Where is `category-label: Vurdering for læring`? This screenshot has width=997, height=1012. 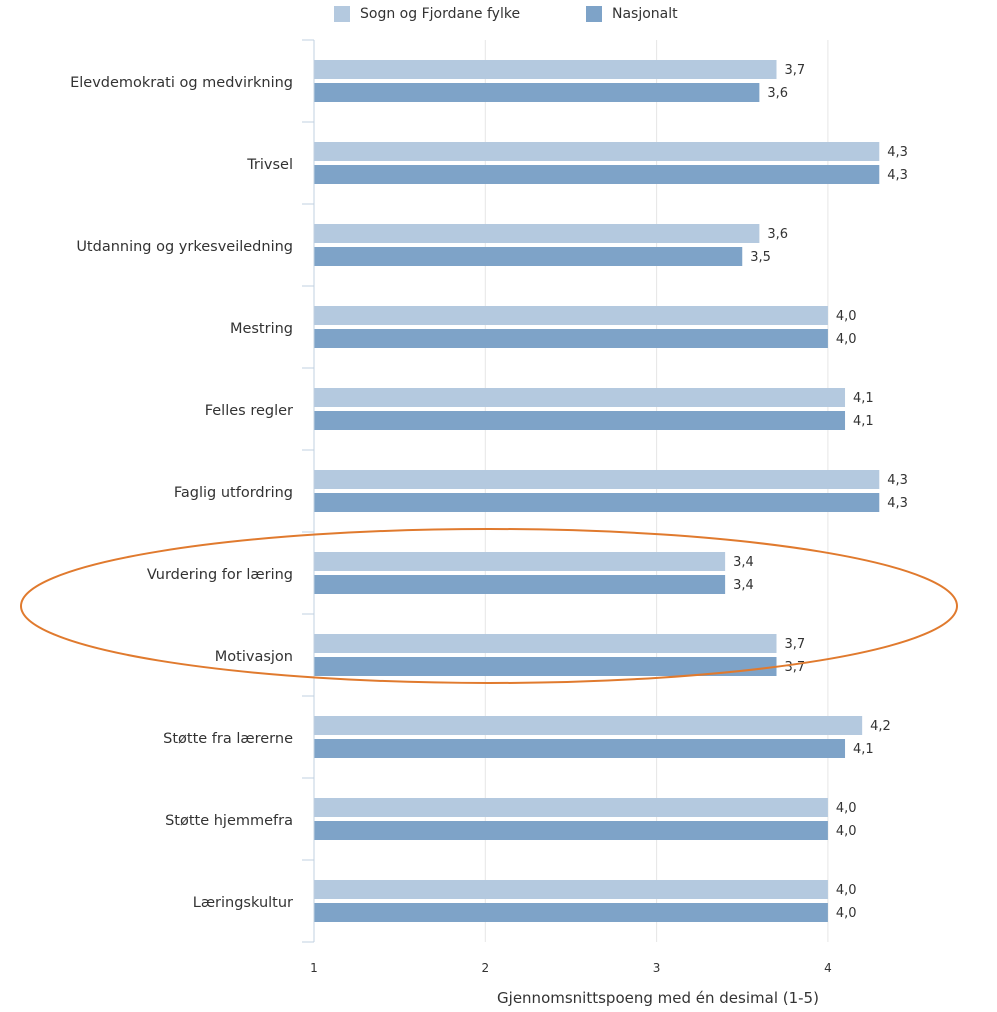
category-label: Vurdering for læring is located at coordinates (220, 575).